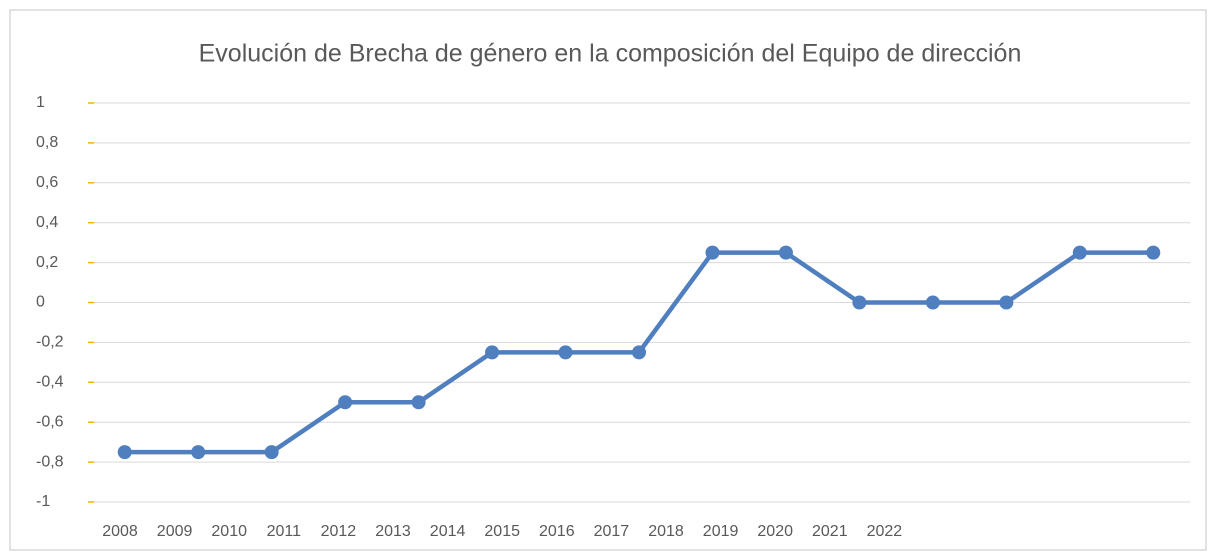 This screenshot has width=1216, height=558. I want to click on y-tick-label: 0,4, so click(47, 222).